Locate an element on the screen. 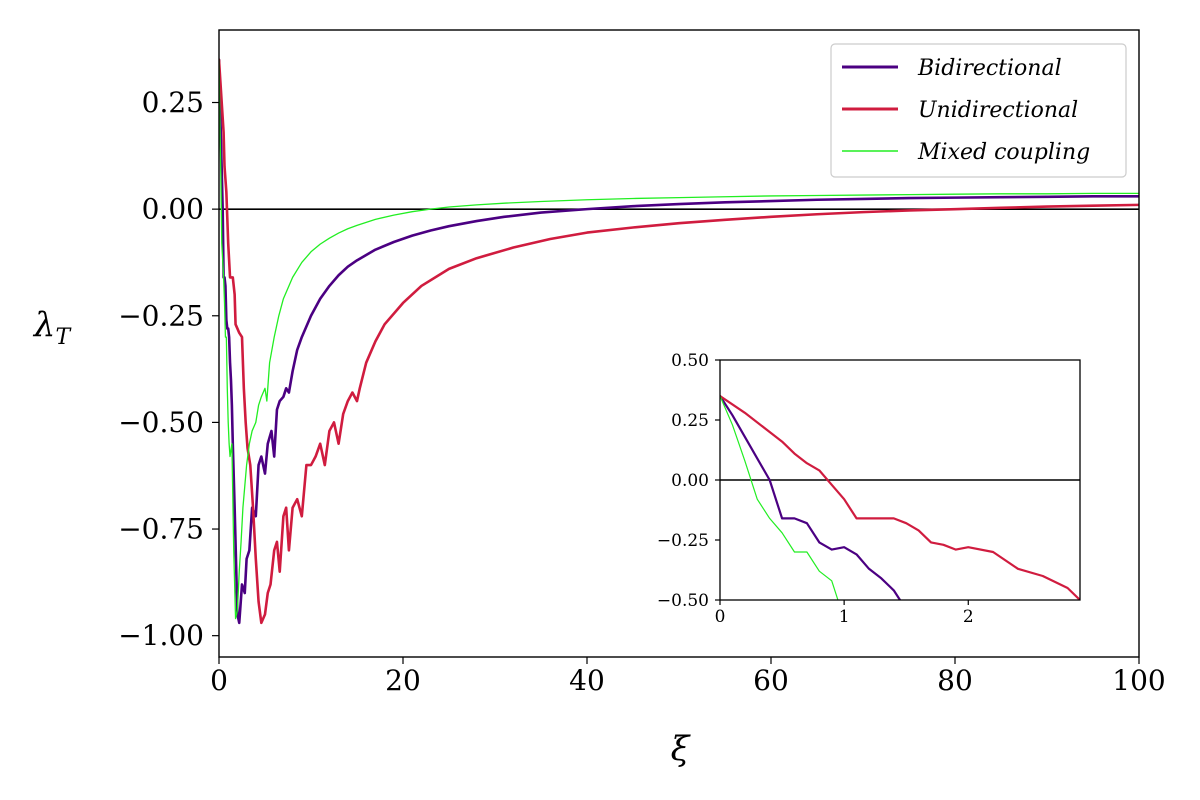  main-x-tick-label: 40 is located at coordinates (587, 680).